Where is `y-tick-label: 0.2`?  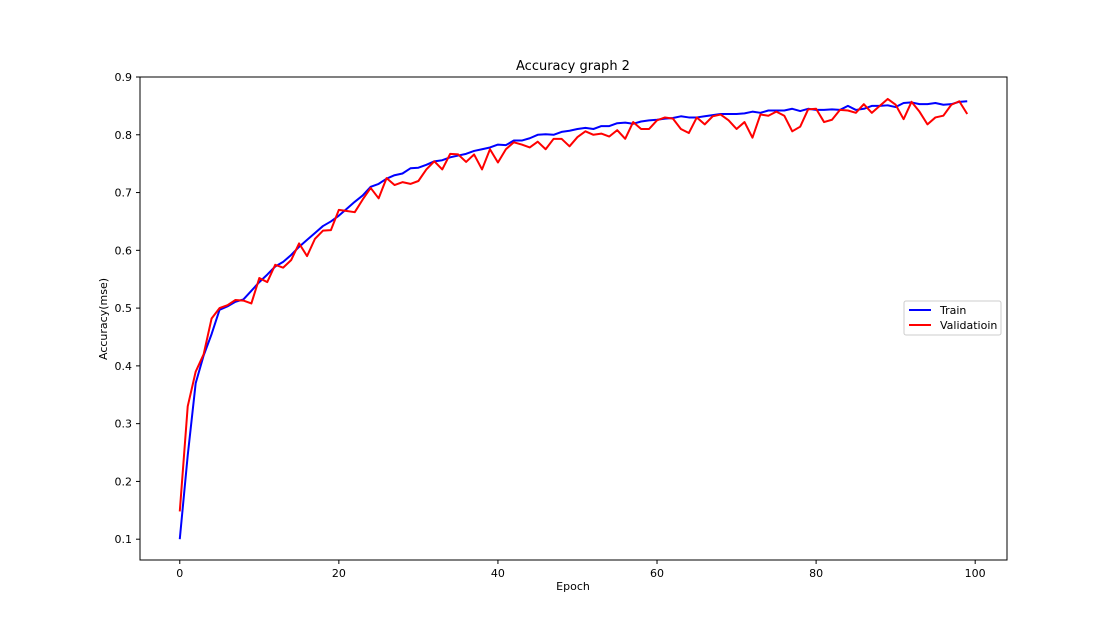 y-tick-label: 0.2 is located at coordinates (124, 481).